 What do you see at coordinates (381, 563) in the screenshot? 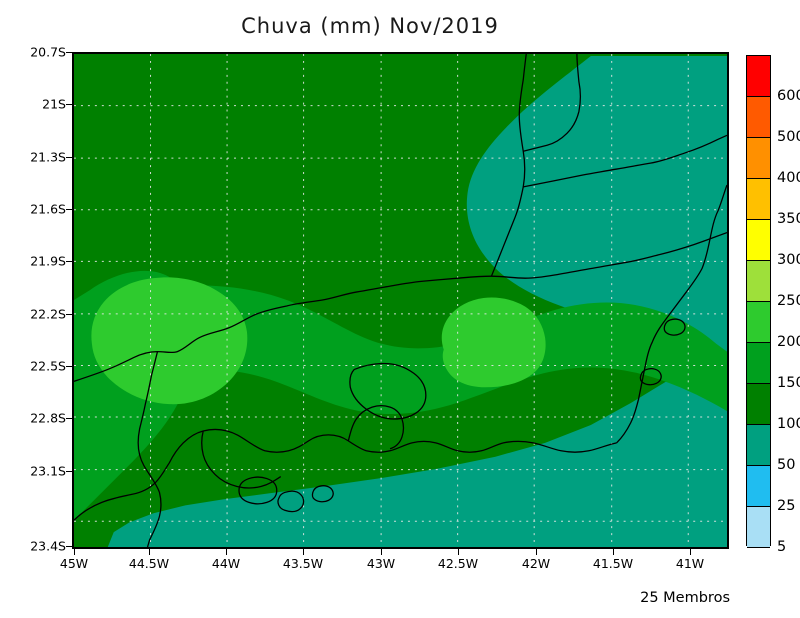
I see `x-tick-label: 43W` at bounding box center [381, 563].